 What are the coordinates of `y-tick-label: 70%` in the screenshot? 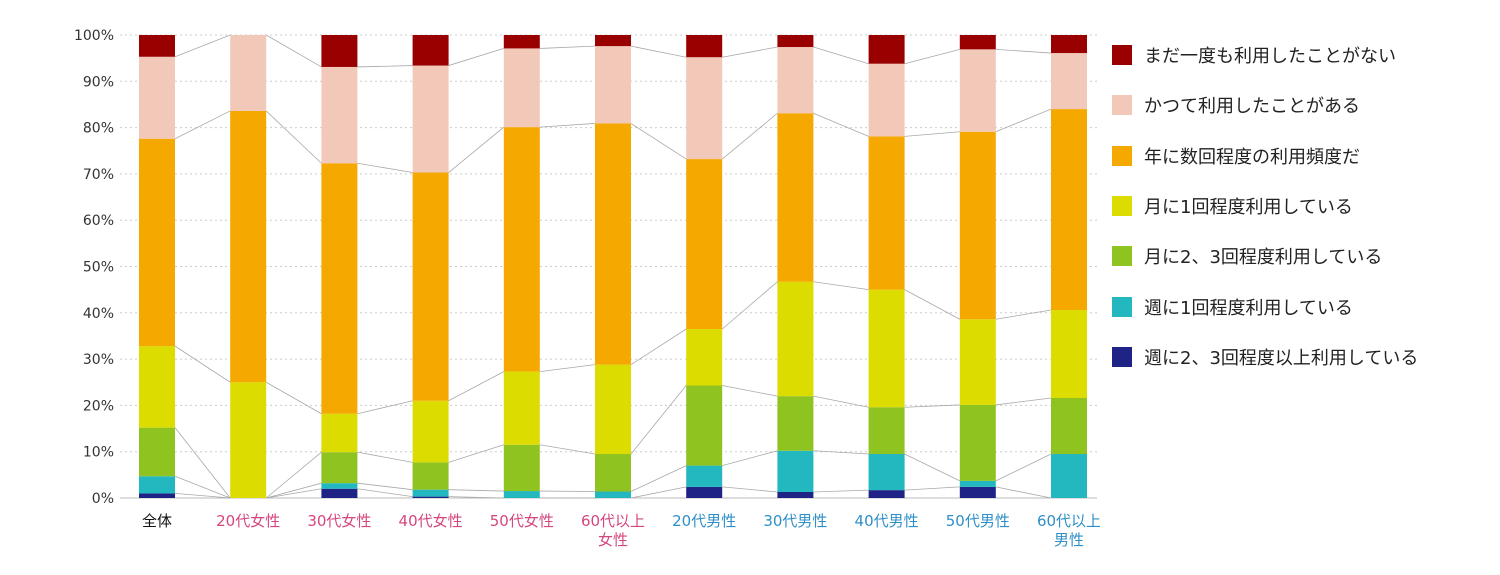 It's located at (98, 175).